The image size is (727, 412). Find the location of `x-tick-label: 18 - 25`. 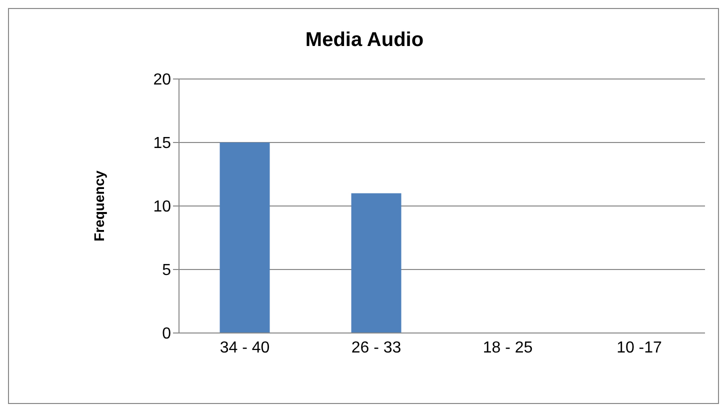

x-tick-label: 18 - 25 is located at coordinates (507, 347).